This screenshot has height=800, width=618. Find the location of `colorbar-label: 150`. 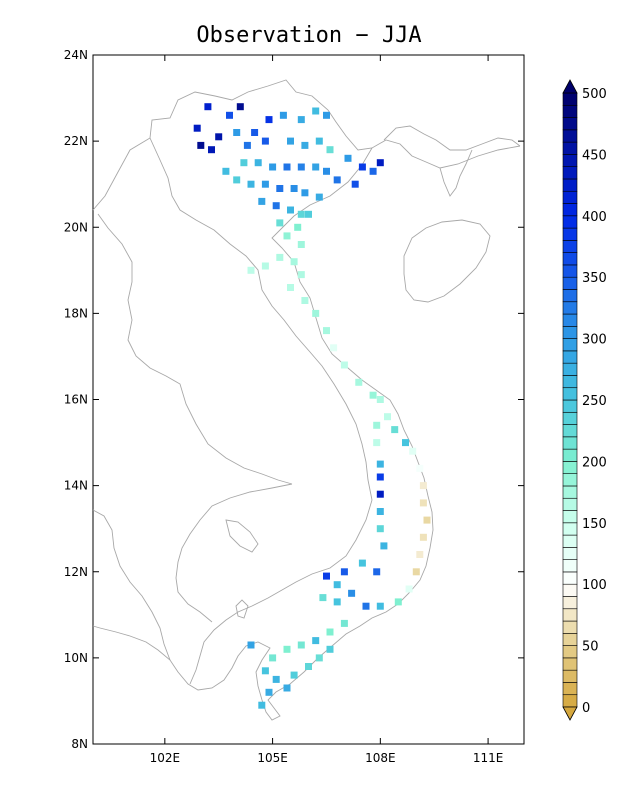

colorbar-label: 150 is located at coordinates (594, 524).